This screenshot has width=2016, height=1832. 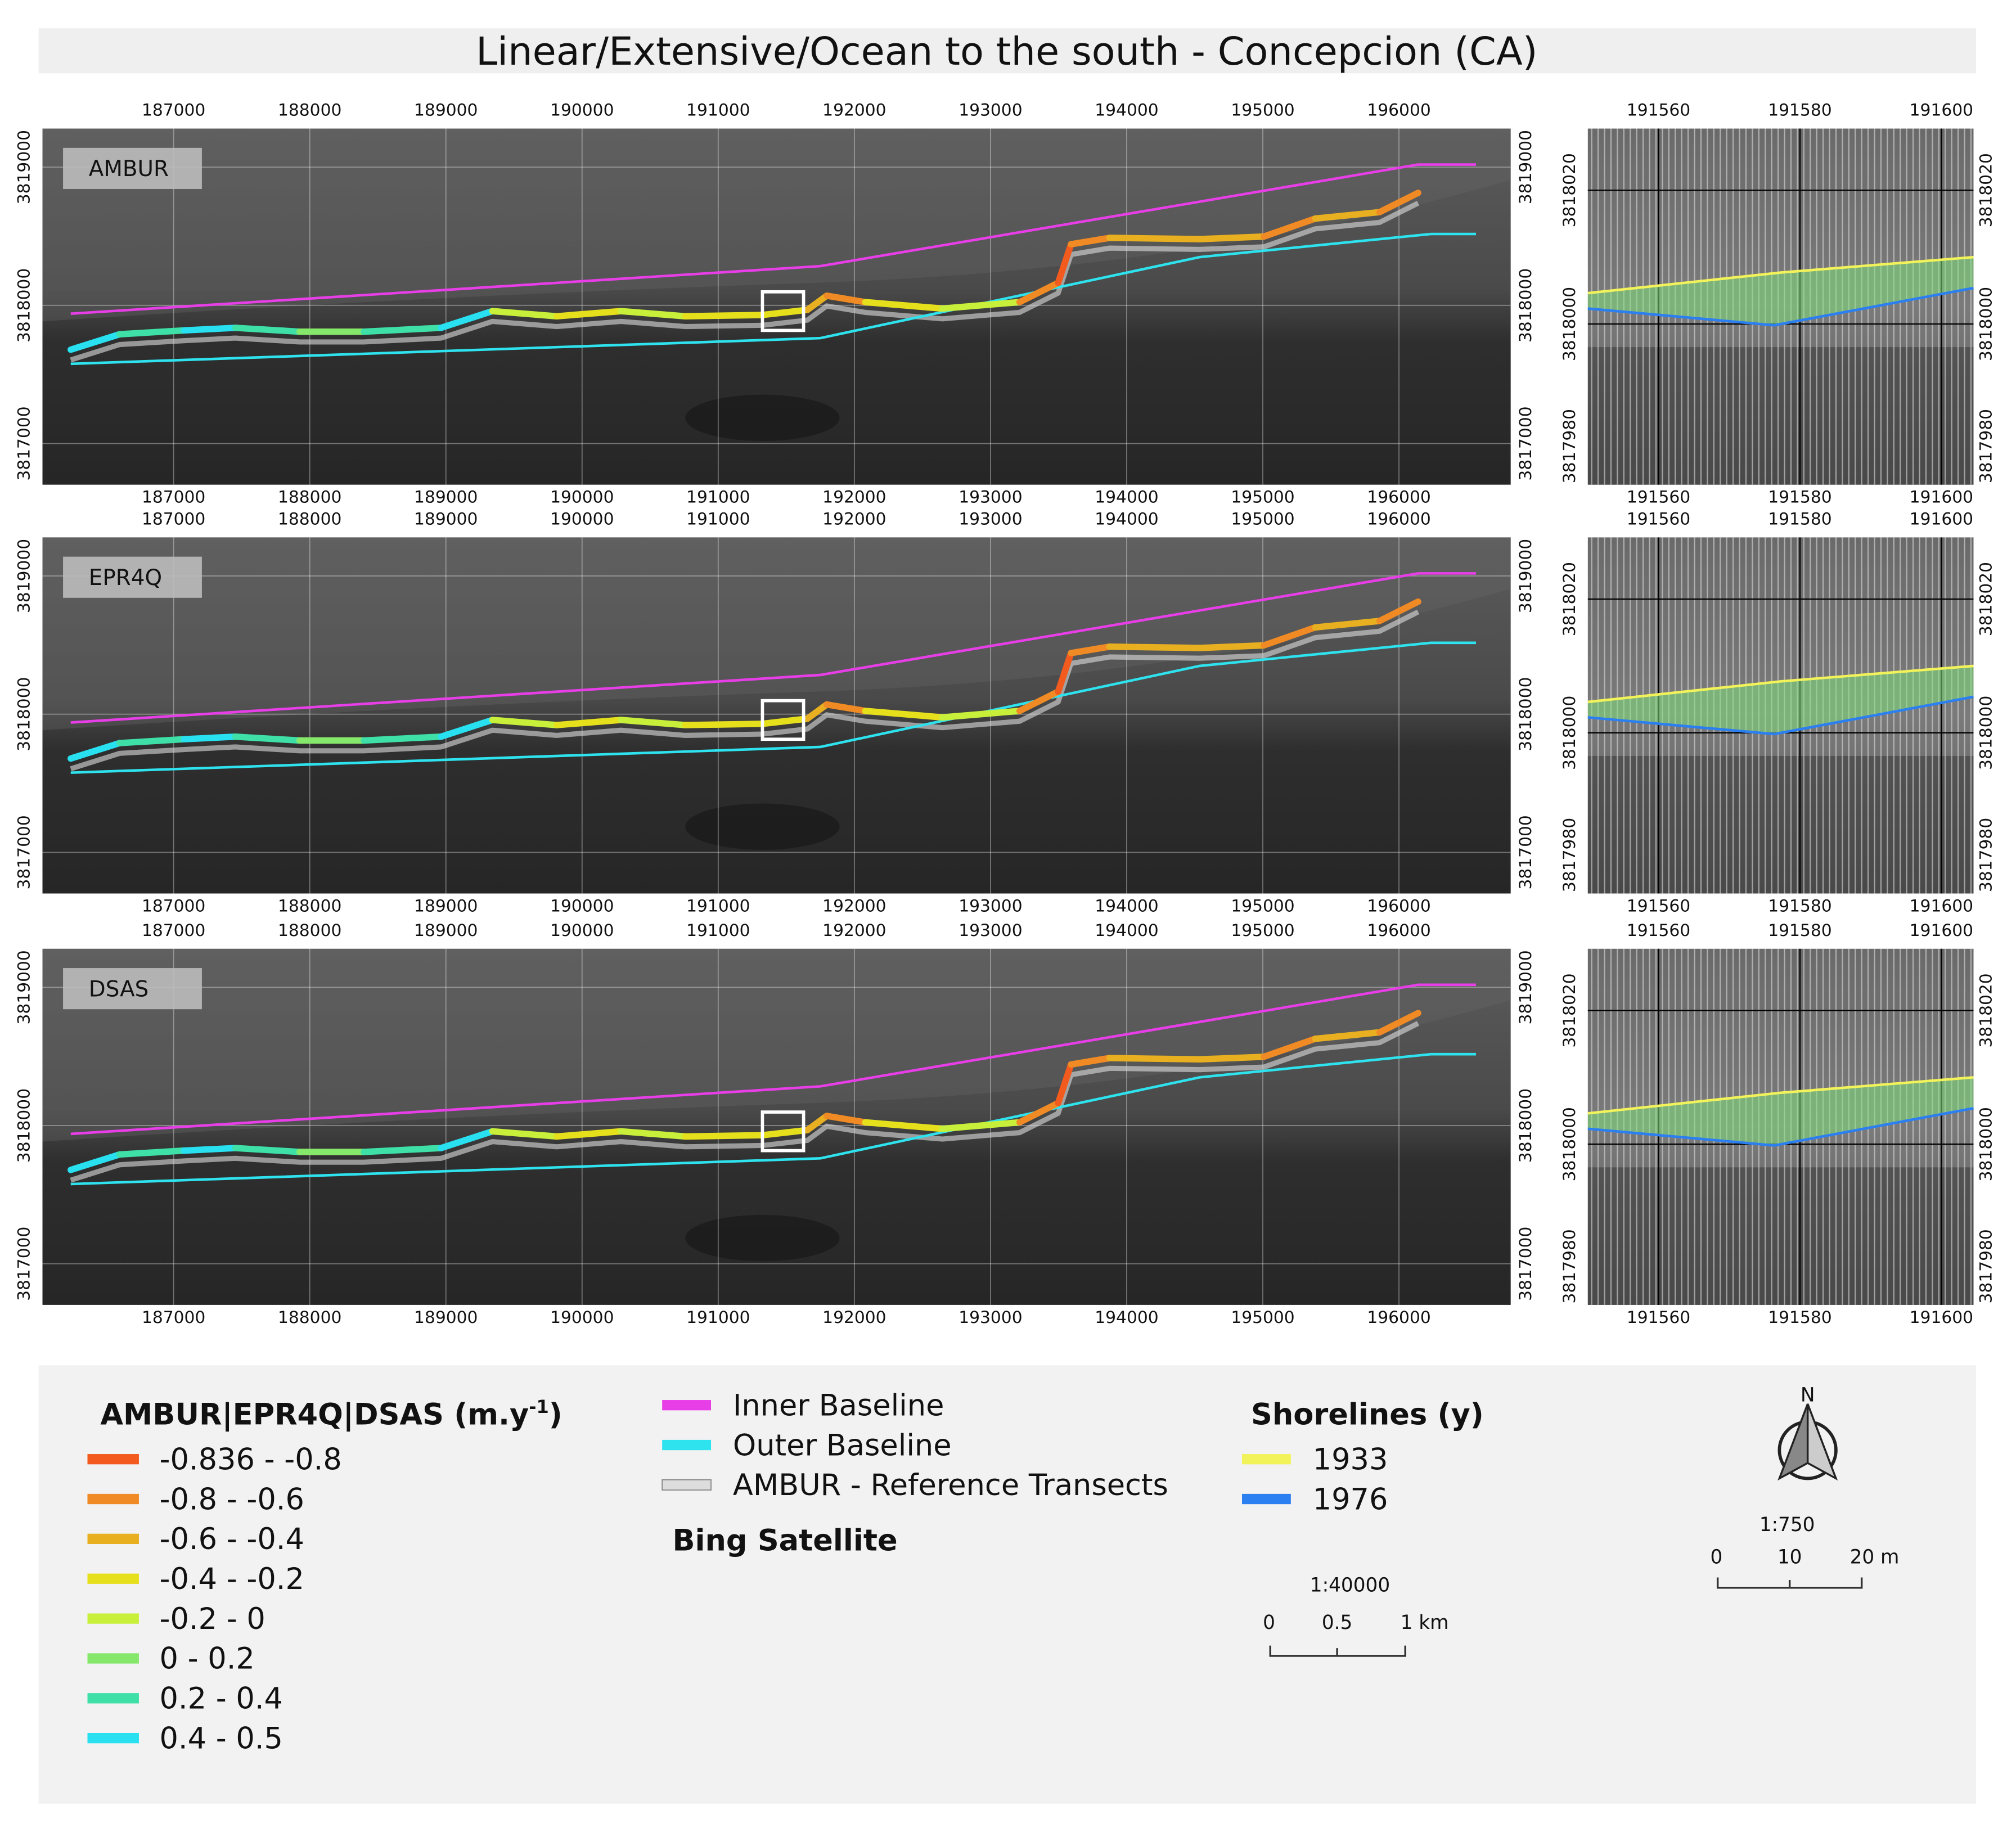 What do you see at coordinates (1986, 190) in the screenshot?
I see `y-tick-label: 3818020` at bounding box center [1986, 190].